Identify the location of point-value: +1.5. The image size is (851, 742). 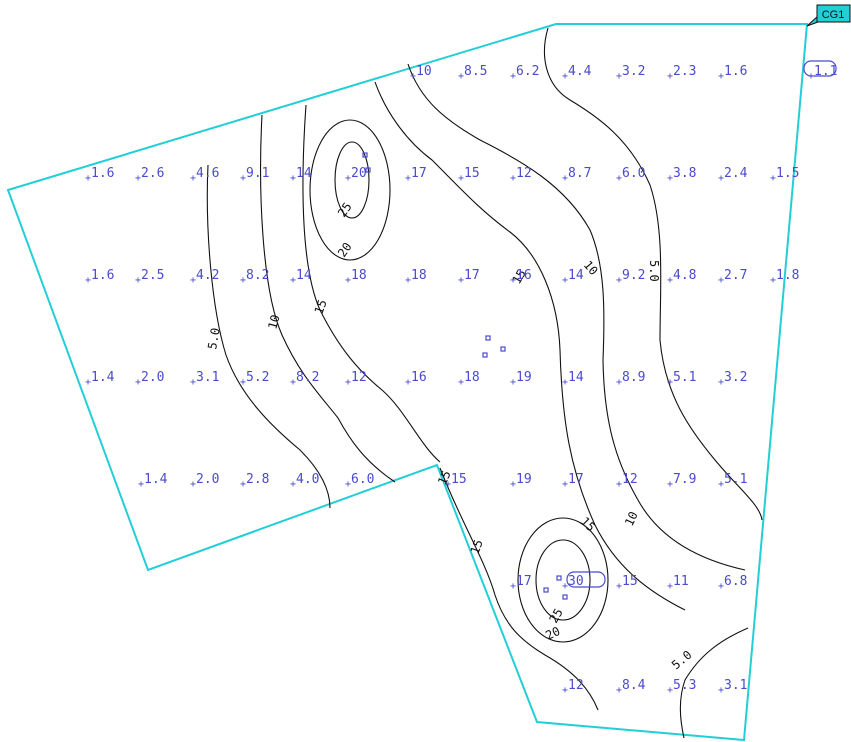
(785, 175).